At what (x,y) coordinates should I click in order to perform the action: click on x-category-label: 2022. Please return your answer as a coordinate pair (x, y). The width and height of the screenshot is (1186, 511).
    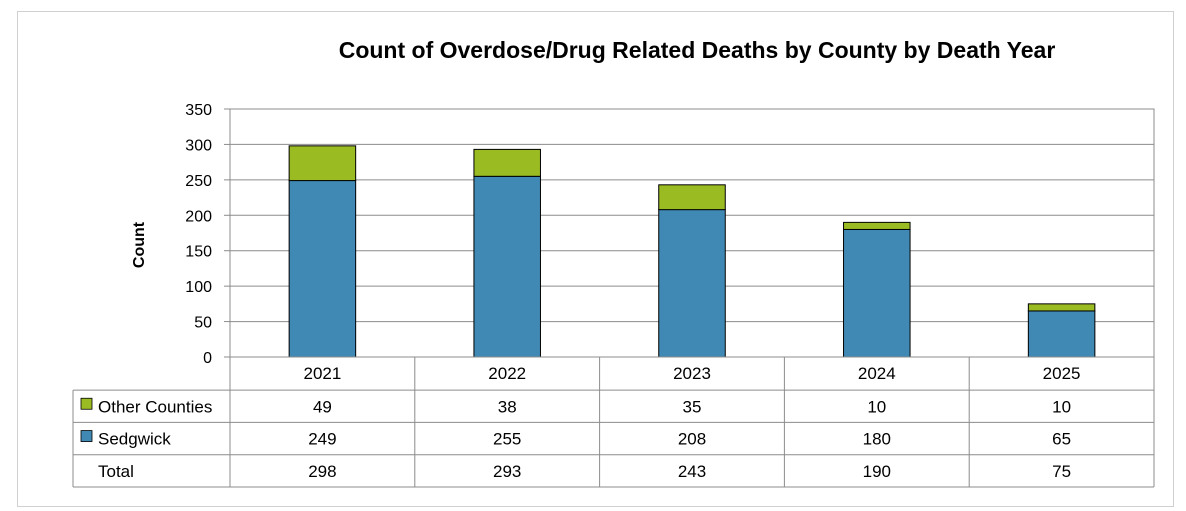
    Looking at the image, I should click on (507, 373).